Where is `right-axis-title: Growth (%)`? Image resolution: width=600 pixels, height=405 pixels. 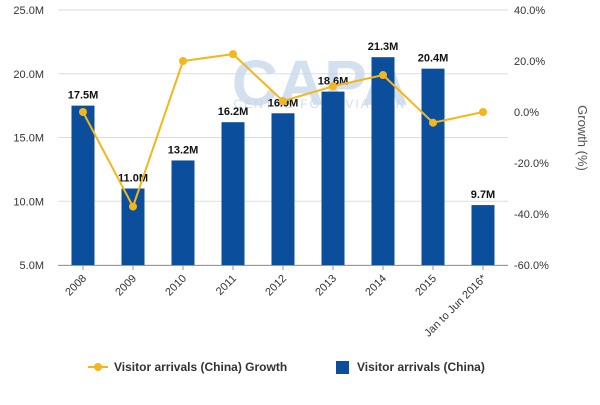
right-axis-title: Growth (%) is located at coordinates (582, 138).